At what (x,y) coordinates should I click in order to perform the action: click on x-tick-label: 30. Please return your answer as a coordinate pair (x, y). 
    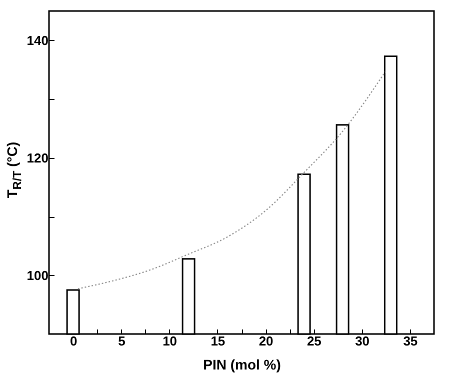
    Looking at the image, I should click on (362, 341).